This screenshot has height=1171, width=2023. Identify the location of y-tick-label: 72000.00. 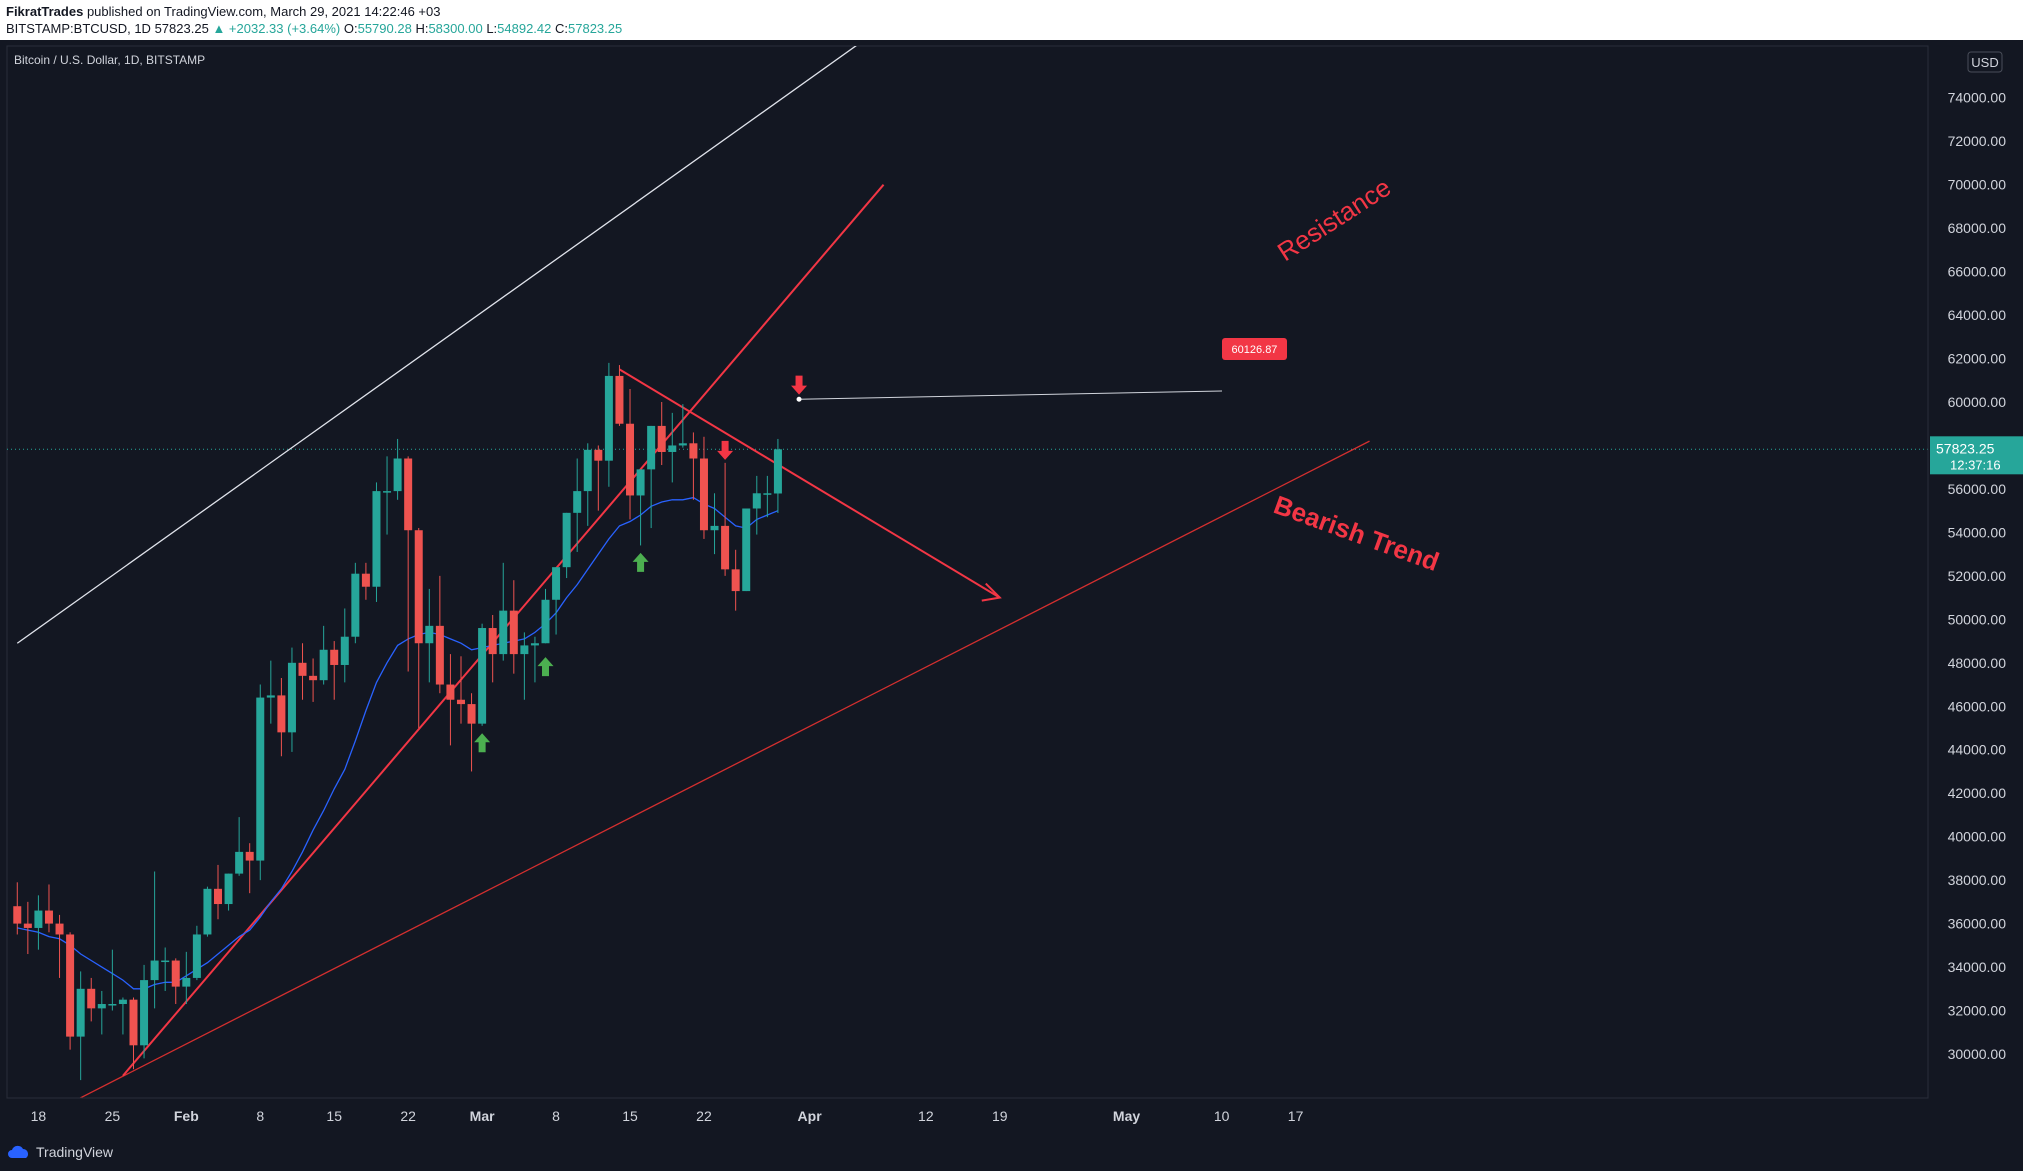
(1977, 141).